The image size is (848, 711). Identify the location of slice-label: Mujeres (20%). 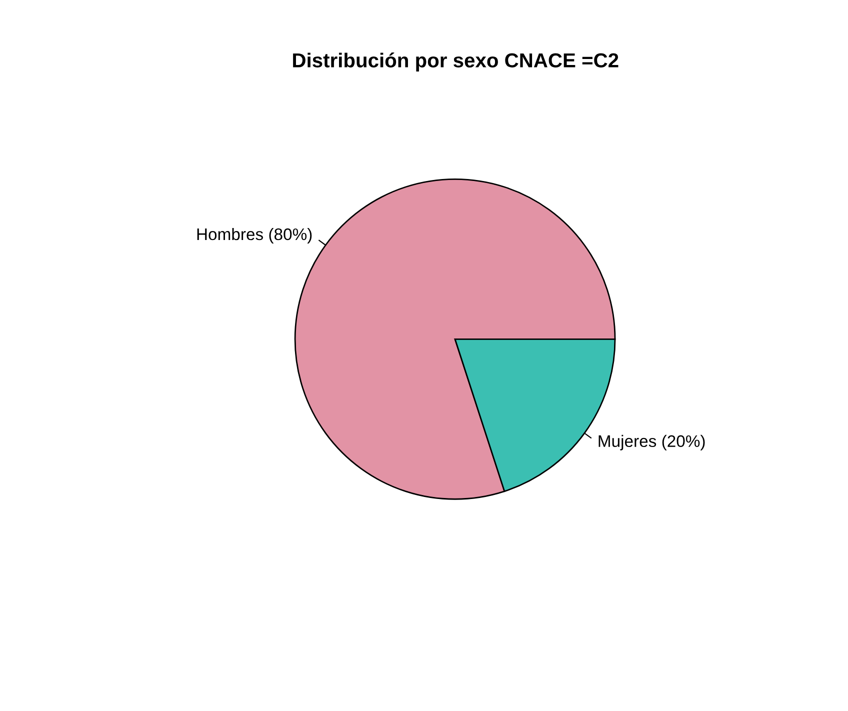
(651, 442).